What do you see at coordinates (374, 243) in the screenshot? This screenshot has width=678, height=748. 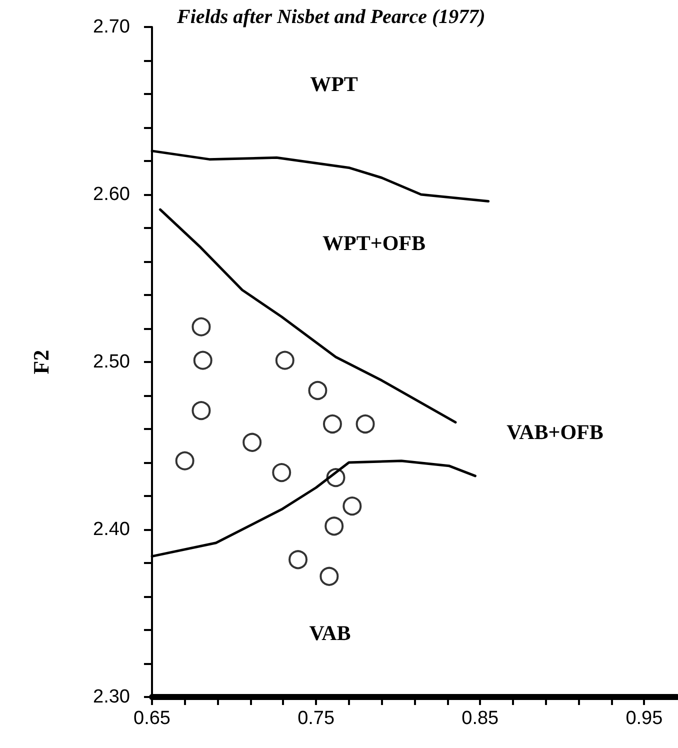 I see `annotation: WPT+OFB` at bounding box center [374, 243].